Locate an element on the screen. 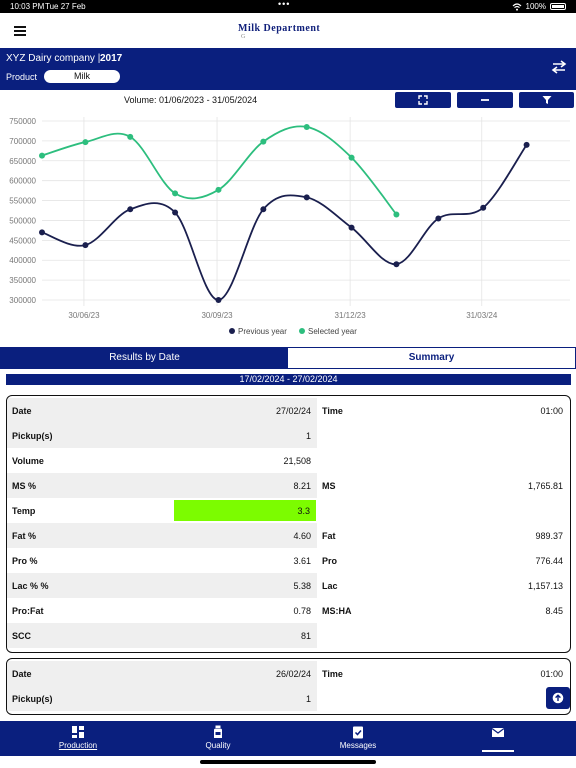  multitask-dots-icon: ••• is located at coordinates (284, 4).